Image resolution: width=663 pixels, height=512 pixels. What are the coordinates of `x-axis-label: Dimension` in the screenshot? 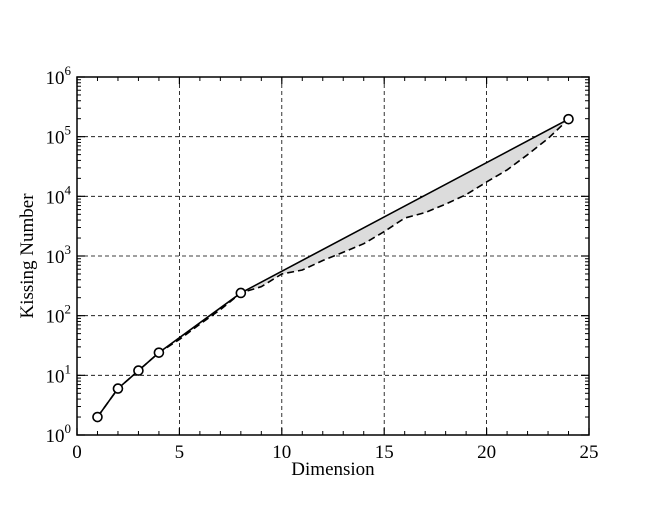 It's located at (333, 469).